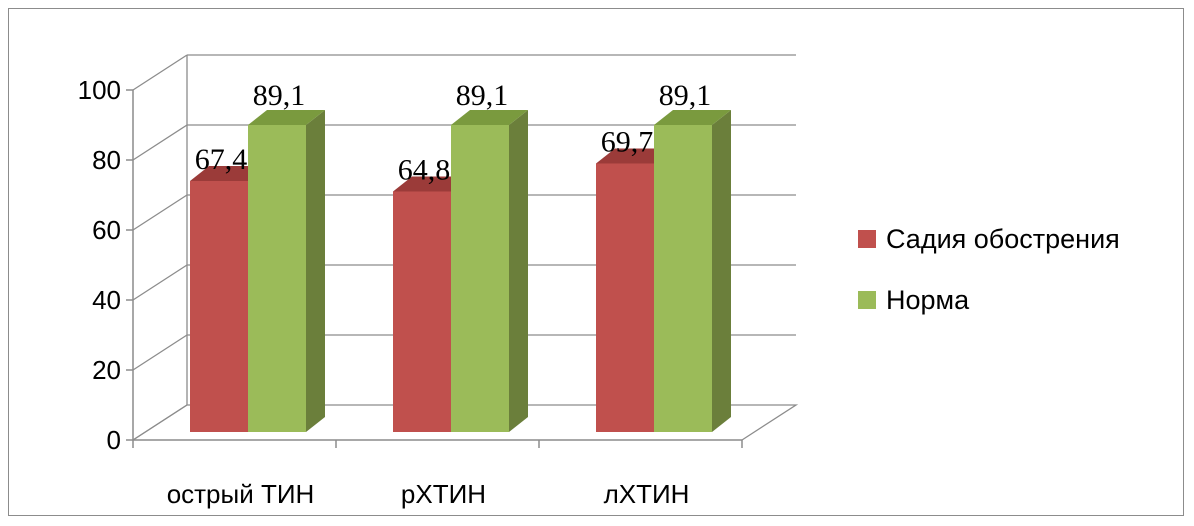 This screenshot has width=1194, height=526. What do you see at coordinates (627, 142) in the screenshot?
I see `data-label: 69,7` at bounding box center [627, 142].